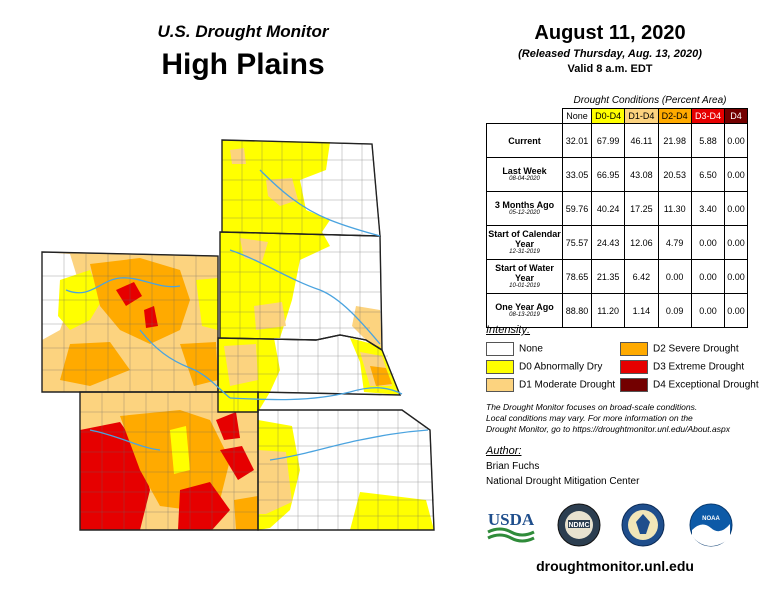  I want to click on table-cell: 12.06, so click(641, 242).